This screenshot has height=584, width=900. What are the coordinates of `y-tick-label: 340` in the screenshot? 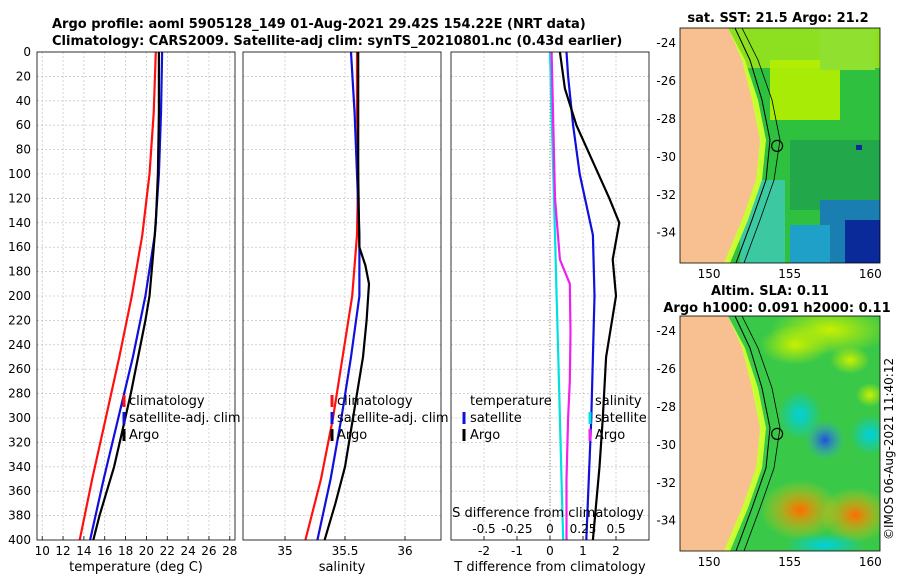 It's located at (19, 467).